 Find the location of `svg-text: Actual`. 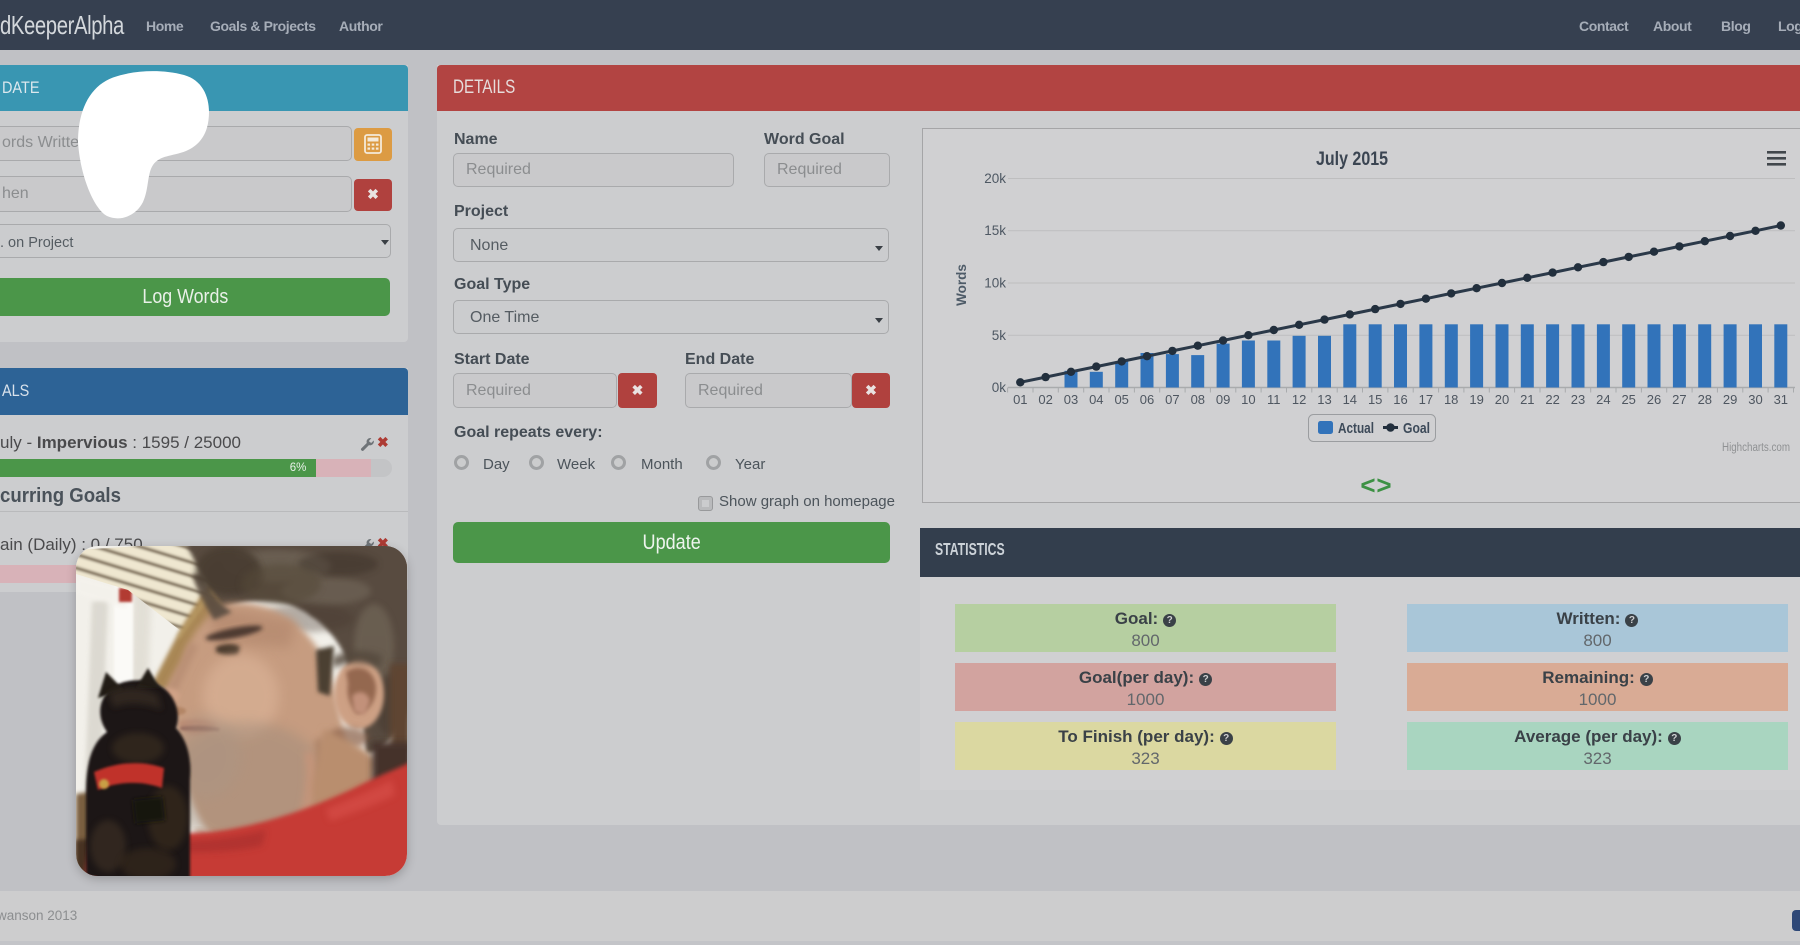

svg-text: Actual is located at coordinates (1356, 428).